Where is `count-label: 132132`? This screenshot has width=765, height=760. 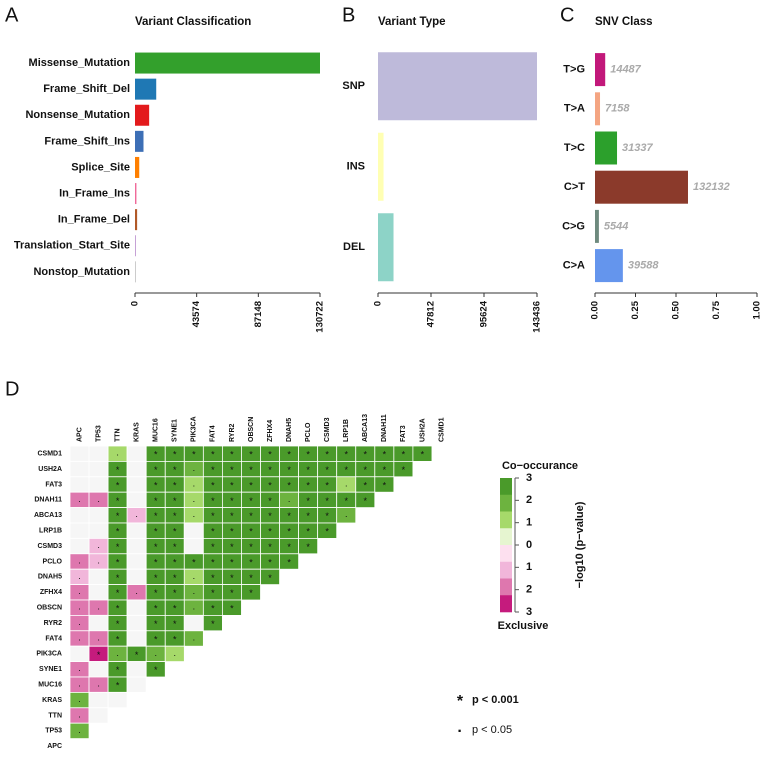
count-label: 132132 is located at coordinates (711, 187).